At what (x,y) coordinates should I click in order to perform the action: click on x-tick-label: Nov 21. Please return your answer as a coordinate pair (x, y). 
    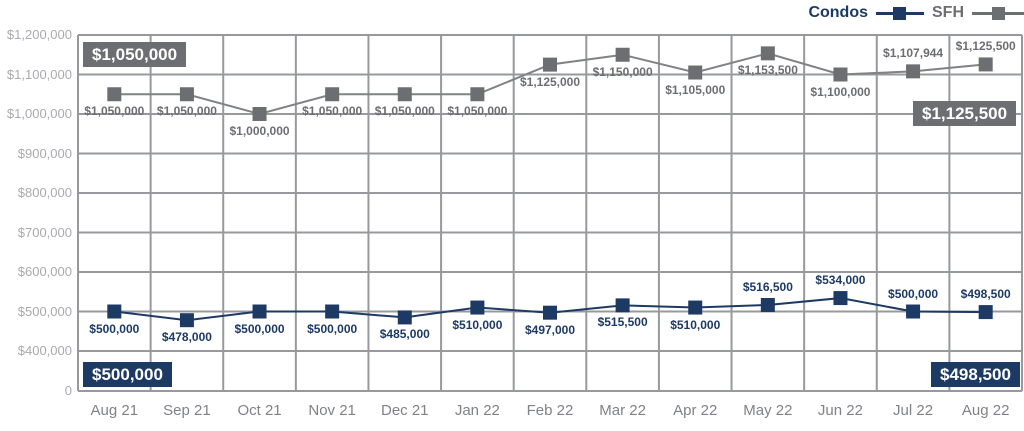
    Looking at the image, I should click on (332, 410).